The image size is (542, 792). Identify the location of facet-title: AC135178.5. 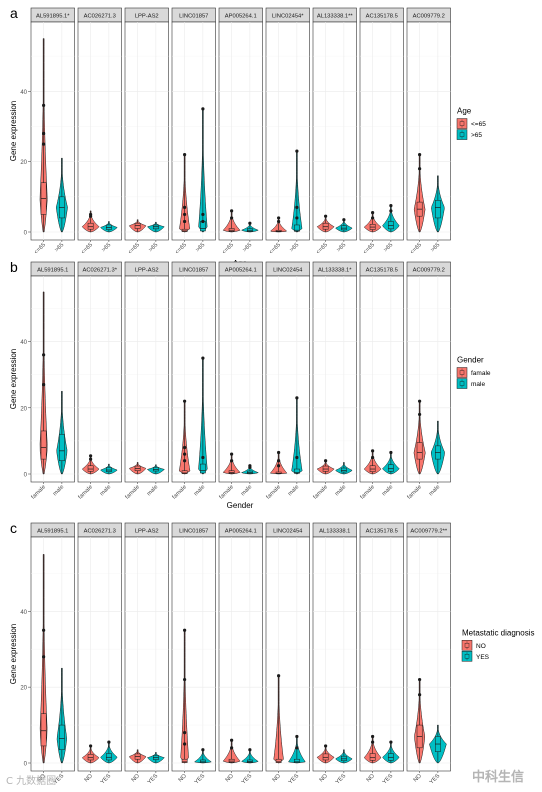
(382, 271).